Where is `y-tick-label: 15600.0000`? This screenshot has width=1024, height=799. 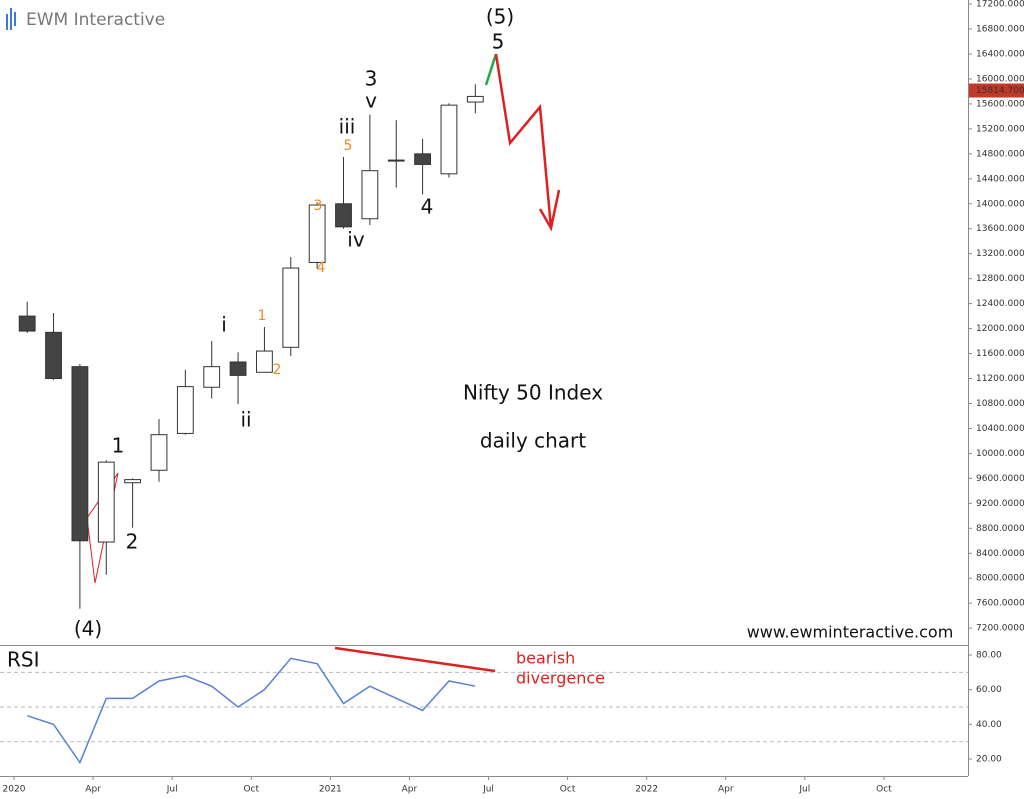 y-tick-label: 15600.0000 is located at coordinates (1000, 104).